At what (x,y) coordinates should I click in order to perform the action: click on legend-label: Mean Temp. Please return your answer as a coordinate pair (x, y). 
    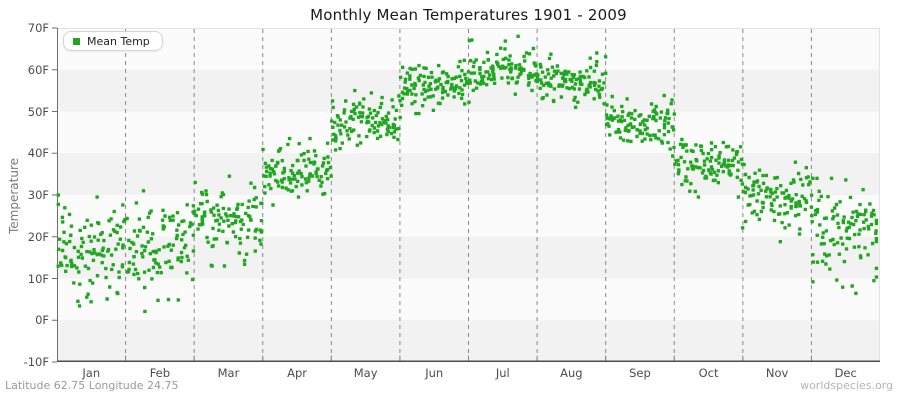
    Looking at the image, I should click on (118, 41).